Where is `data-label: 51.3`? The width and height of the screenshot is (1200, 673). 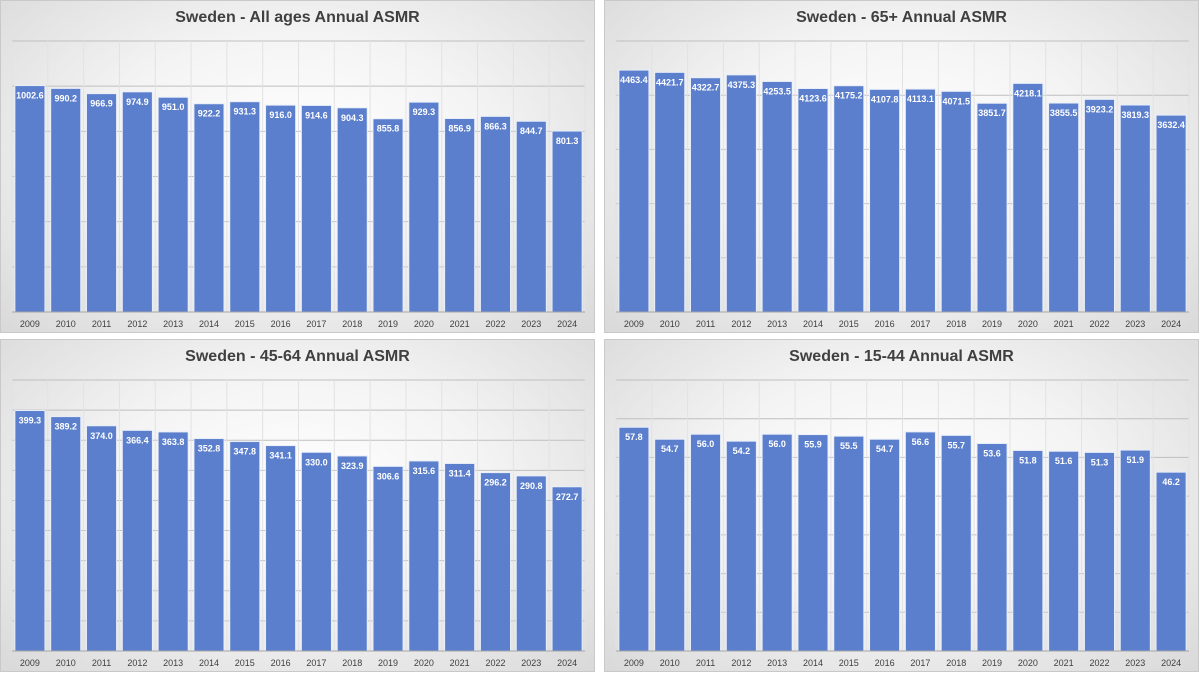 data-label: 51.3 is located at coordinates (1100, 462).